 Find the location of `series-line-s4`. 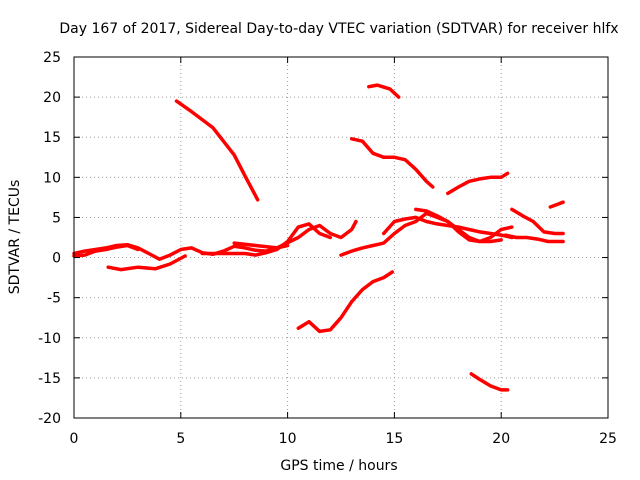

series-line-s4 is located at coordinates (217, 150).